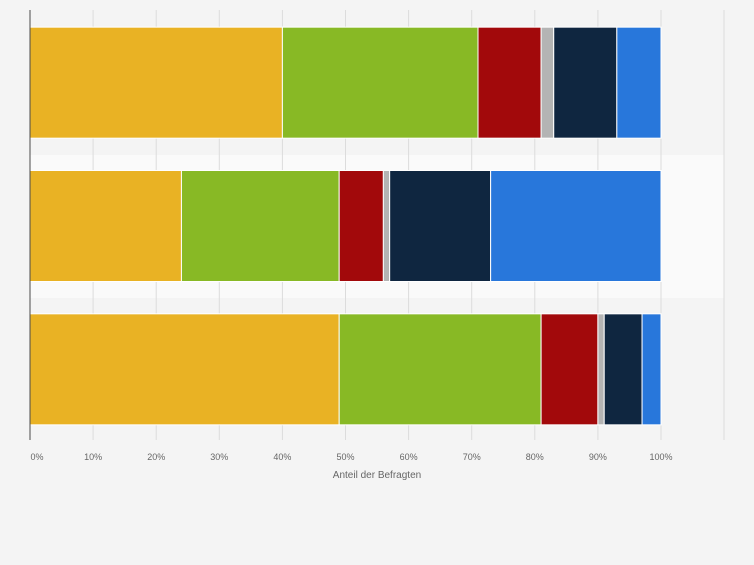 The image size is (754, 565). I want to click on x-tick-label: 20%, so click(156, 457).